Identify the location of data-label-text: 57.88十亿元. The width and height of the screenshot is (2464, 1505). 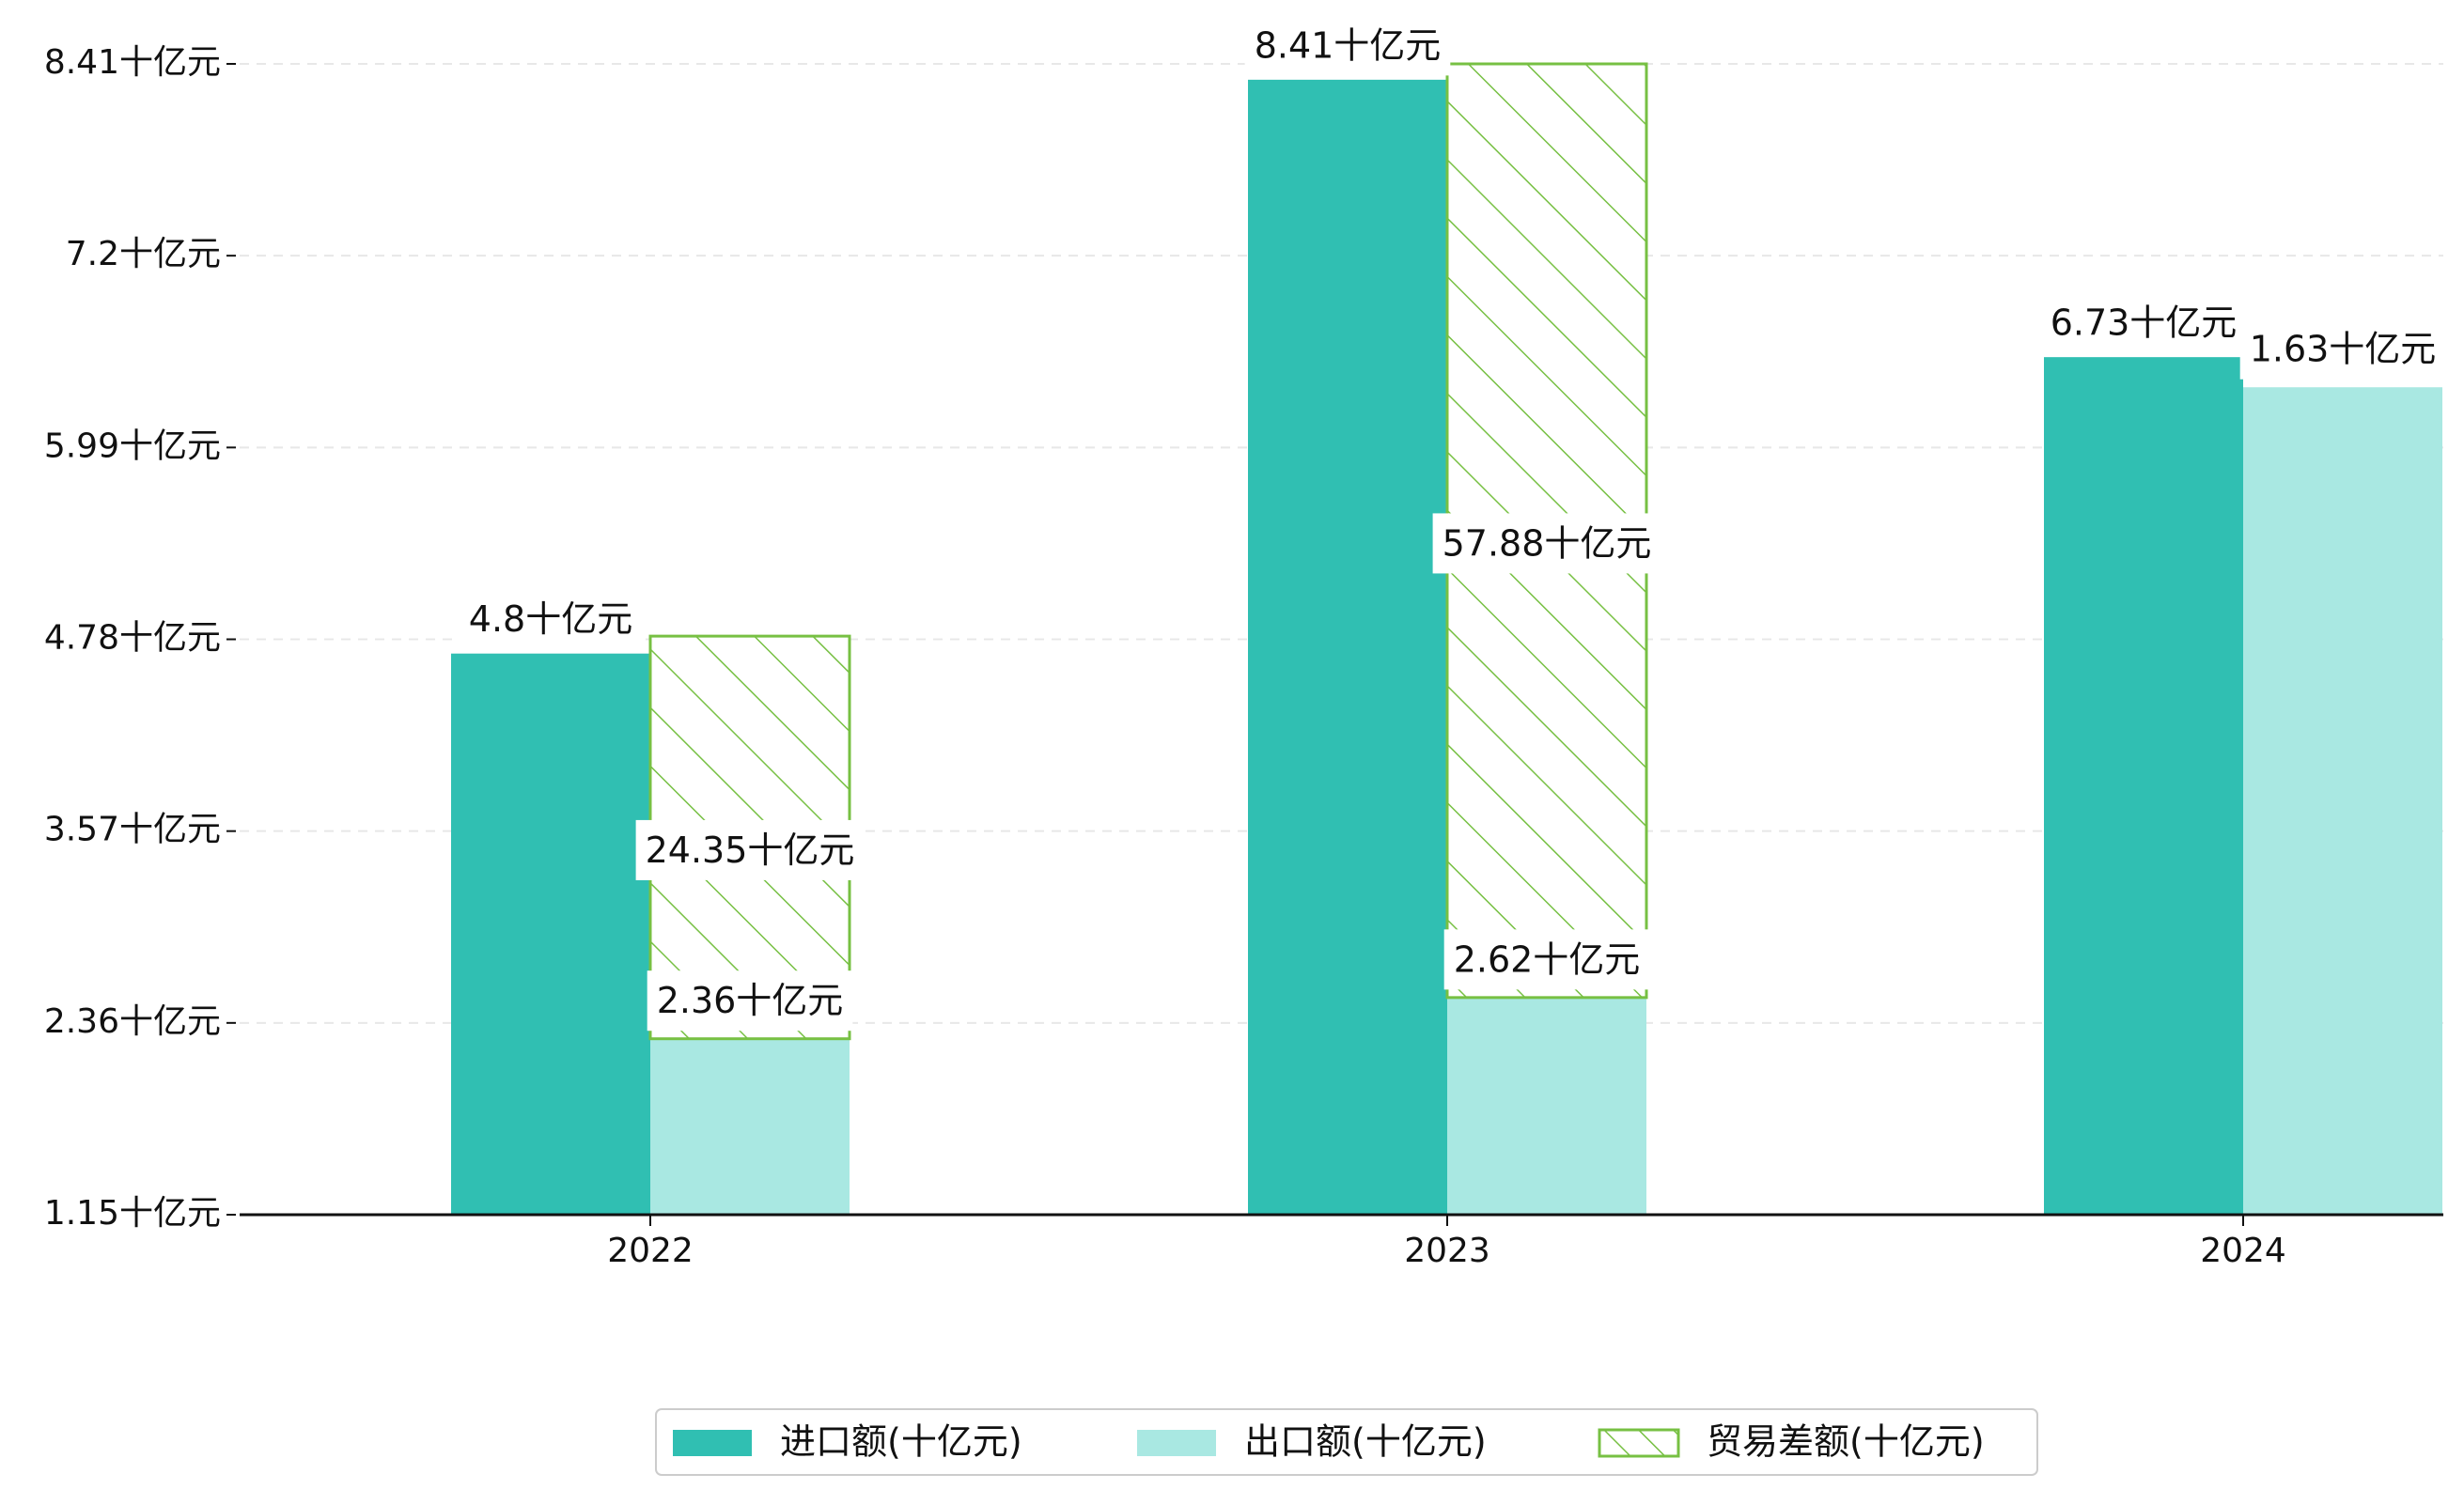
(1547, 543).